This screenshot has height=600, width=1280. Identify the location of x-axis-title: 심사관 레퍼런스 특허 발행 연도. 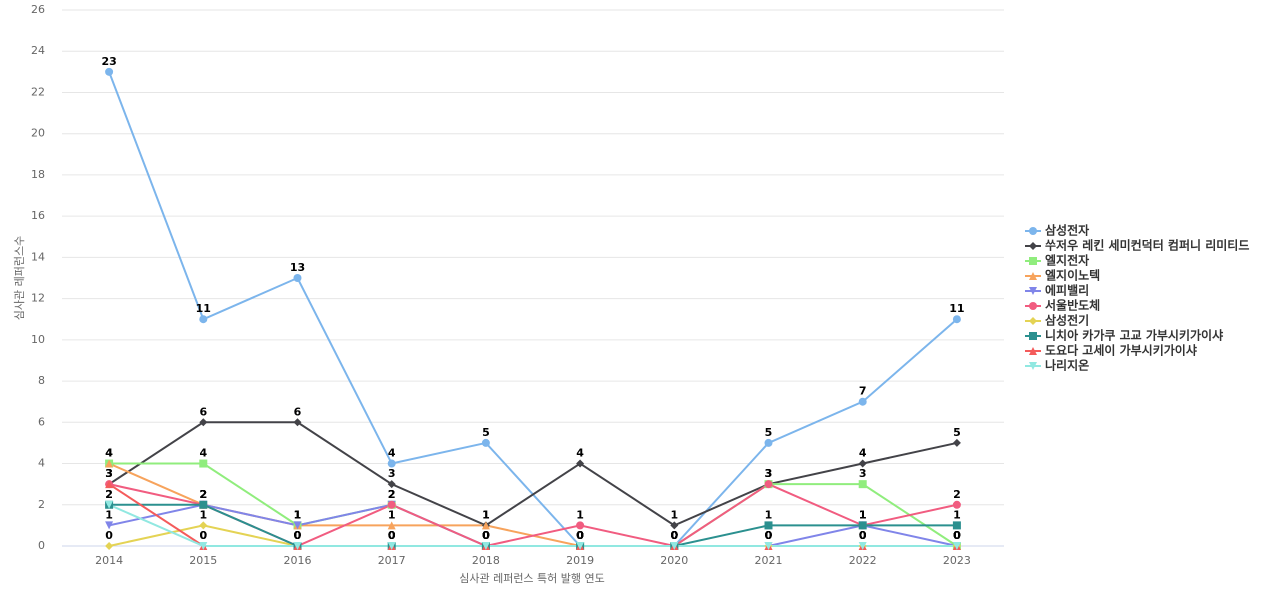
(532, 578).